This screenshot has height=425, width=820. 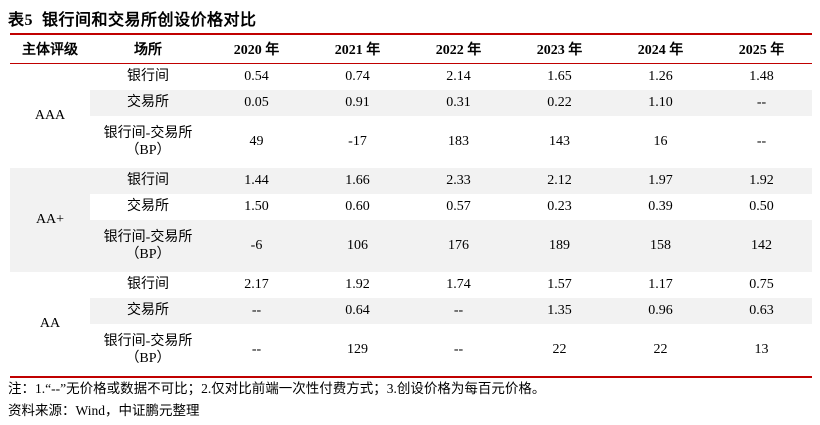 I want to click on value-cell: 0.63, so click(x=761, y=311).